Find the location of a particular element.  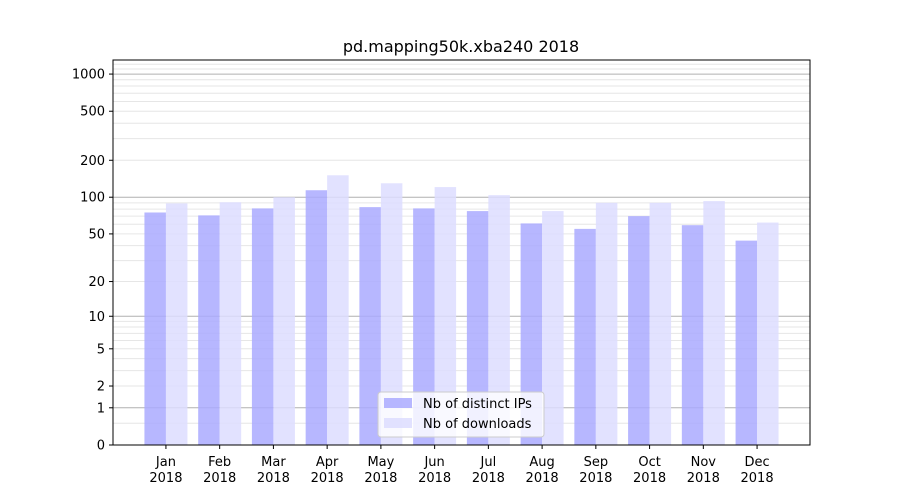

y-tick-label: 20 is located at coordinates (96, 282).